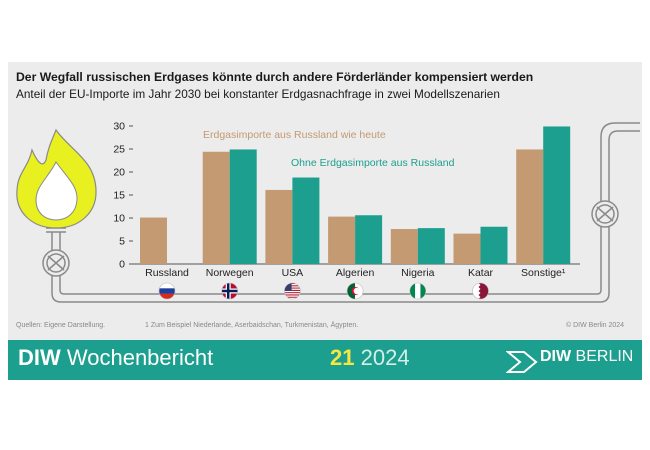 The height and width of the screenshot is (450, 650). I want to click on y-tick-label: 30, so click(119, 127).